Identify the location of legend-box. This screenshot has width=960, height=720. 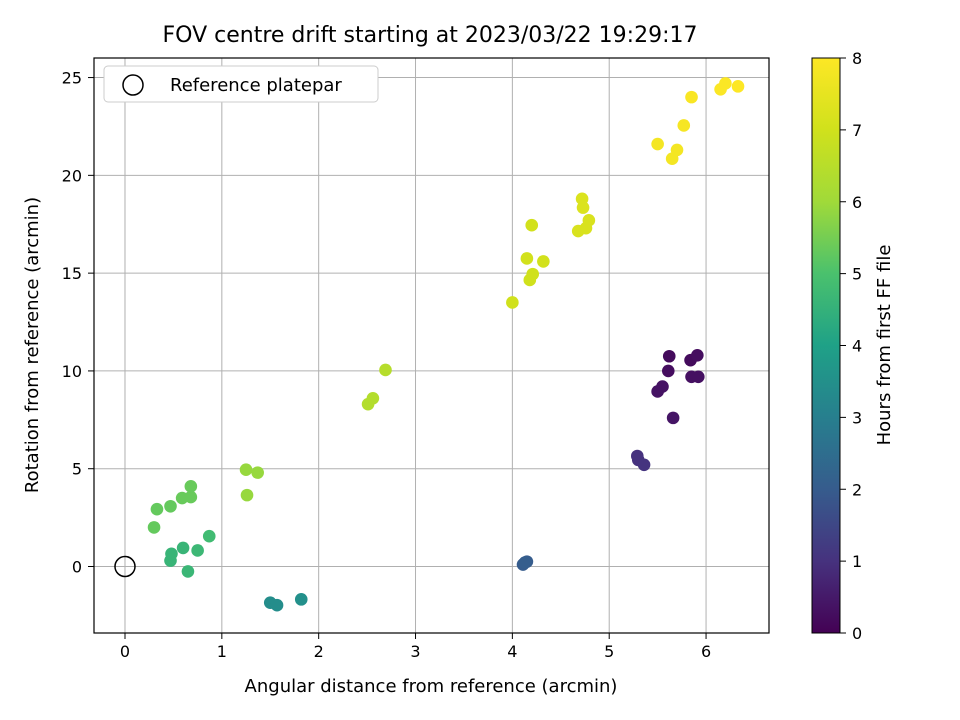
(241, 84).